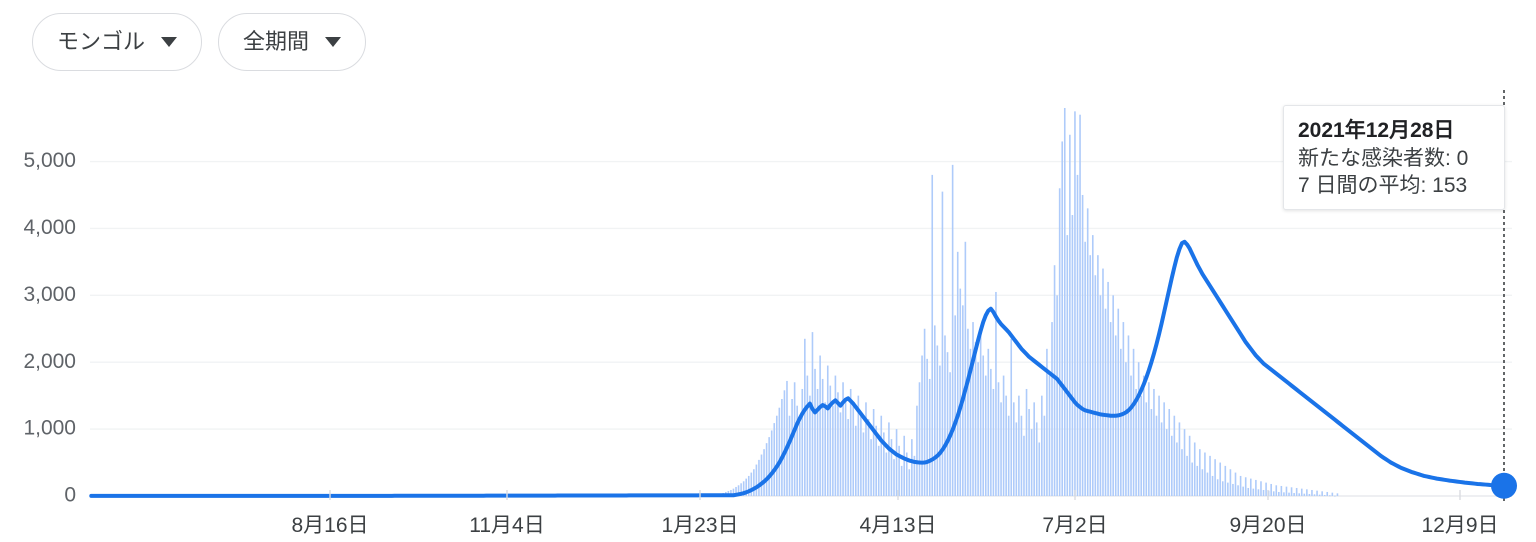 The height and width of the screenshot is (542, 1536). Describe the element at coordinates (49, 361) in the screenshot. I see `y-axis-tick-label: 2,000` at that location.